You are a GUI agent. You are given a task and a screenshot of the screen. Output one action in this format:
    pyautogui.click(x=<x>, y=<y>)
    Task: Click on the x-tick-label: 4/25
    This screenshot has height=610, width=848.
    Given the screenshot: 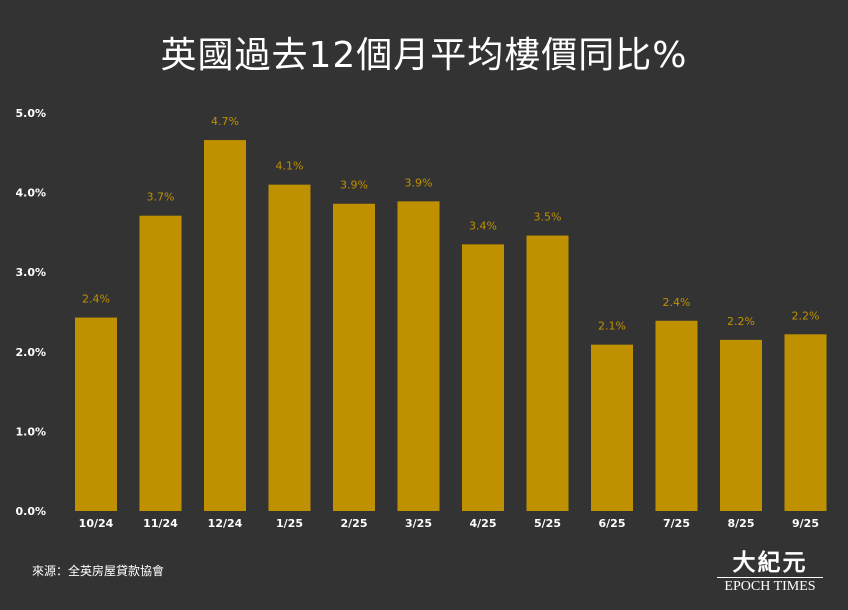 What is the action you would take?
    pyautogui.click(x=483, y=523)
    